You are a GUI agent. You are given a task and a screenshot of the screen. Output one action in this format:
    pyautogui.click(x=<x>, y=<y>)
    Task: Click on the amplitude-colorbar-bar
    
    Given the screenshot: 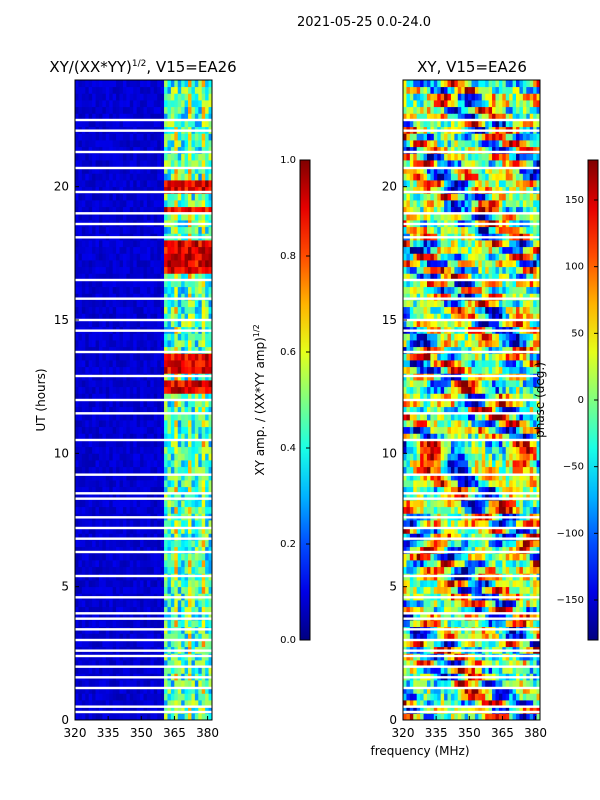 What is the action you would take?
    pyautogui.click(x=305, y=400)
    